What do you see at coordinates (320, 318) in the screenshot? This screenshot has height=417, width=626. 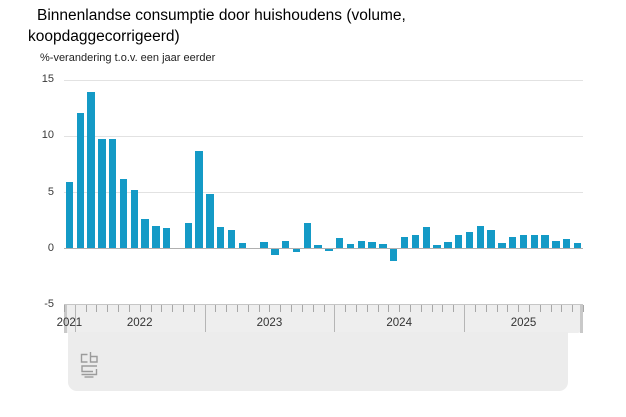 I see `time-axis-slider: 2021 2022 2023 2024 2025` at bounding box center [320, 318].